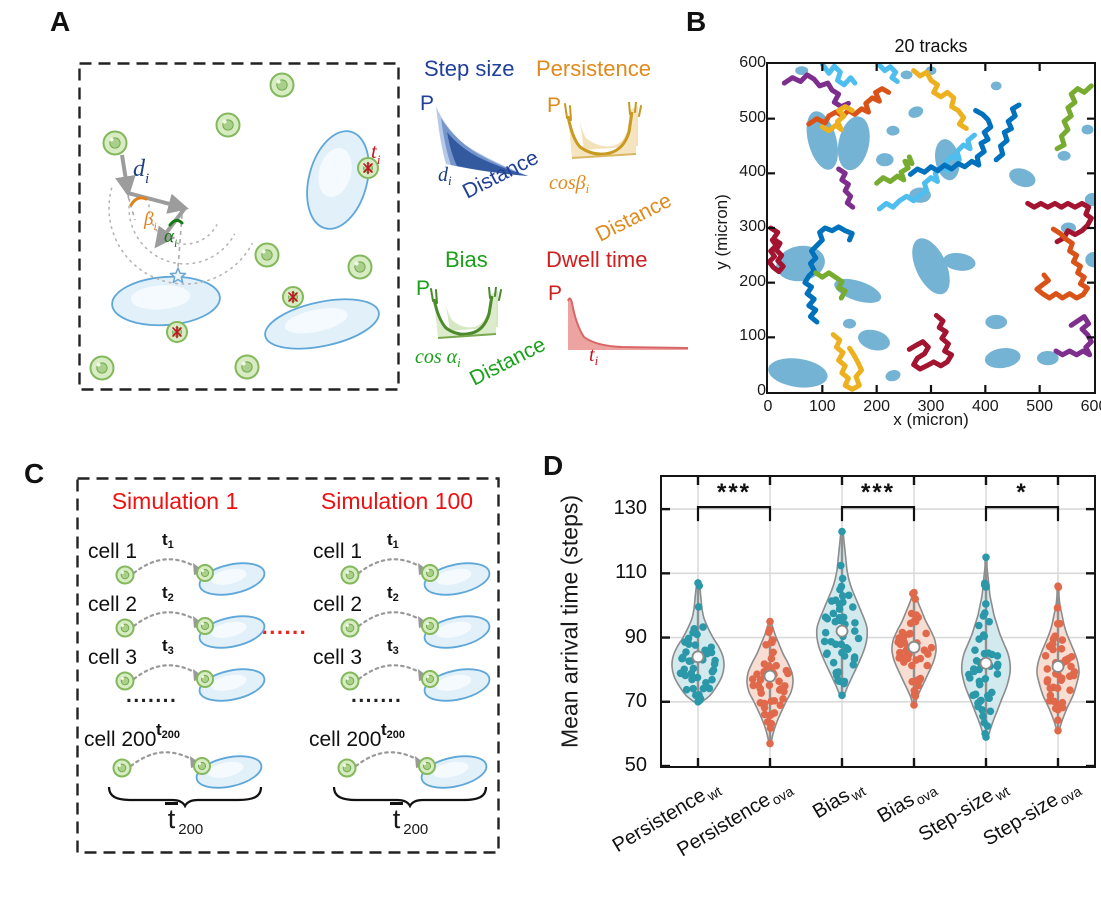  I want to click on dashed-arena-border, so click(239, 226).